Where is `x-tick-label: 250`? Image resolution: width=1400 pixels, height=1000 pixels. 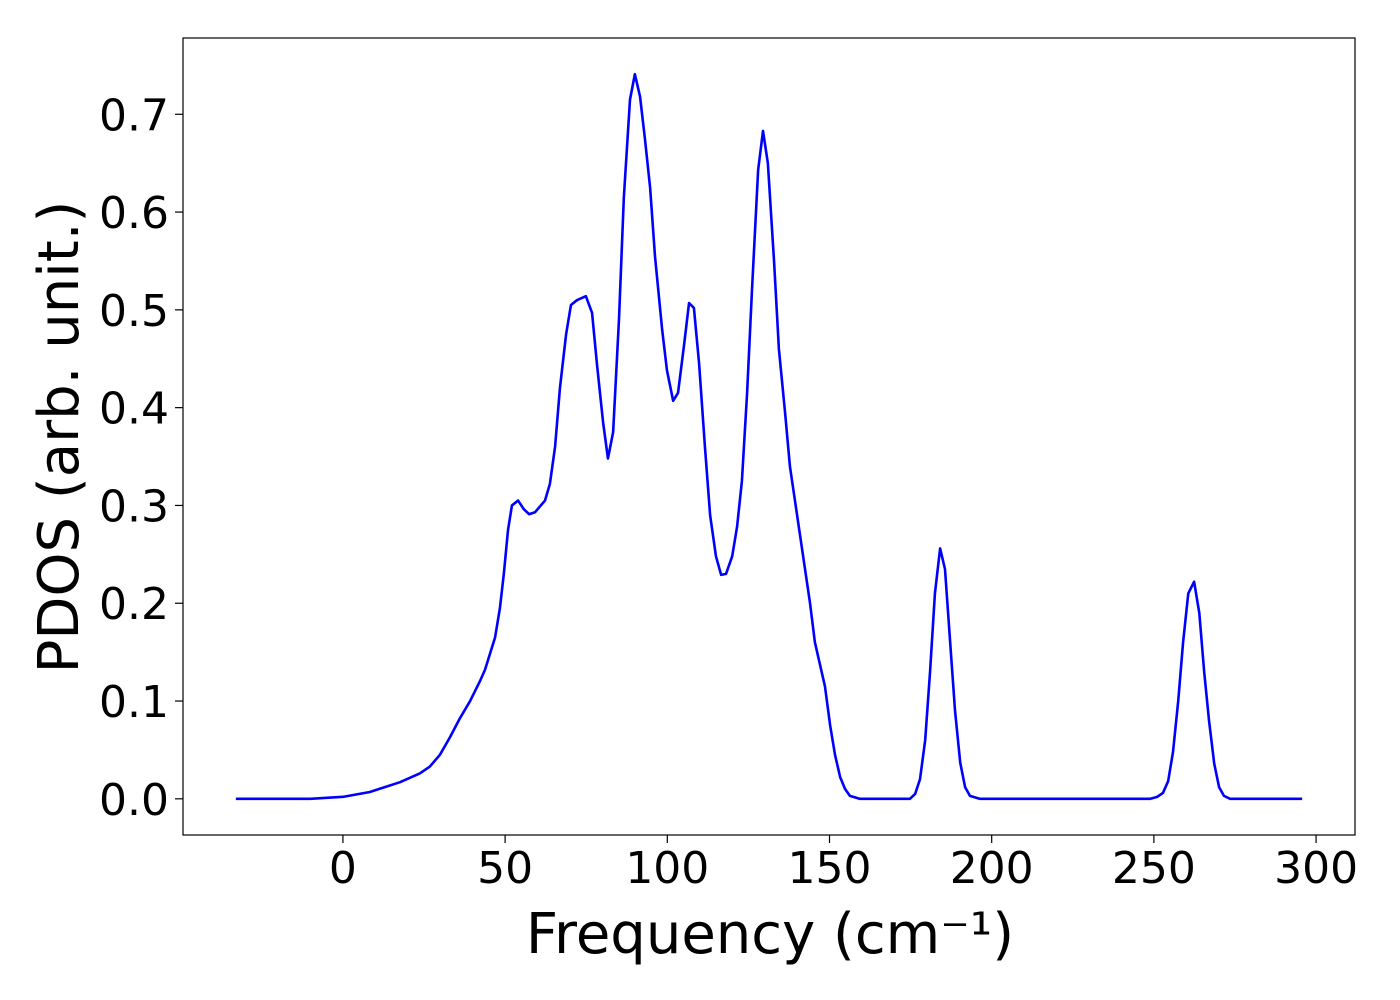
x-tick-label: 250 is located at coordinates (1154, 868).